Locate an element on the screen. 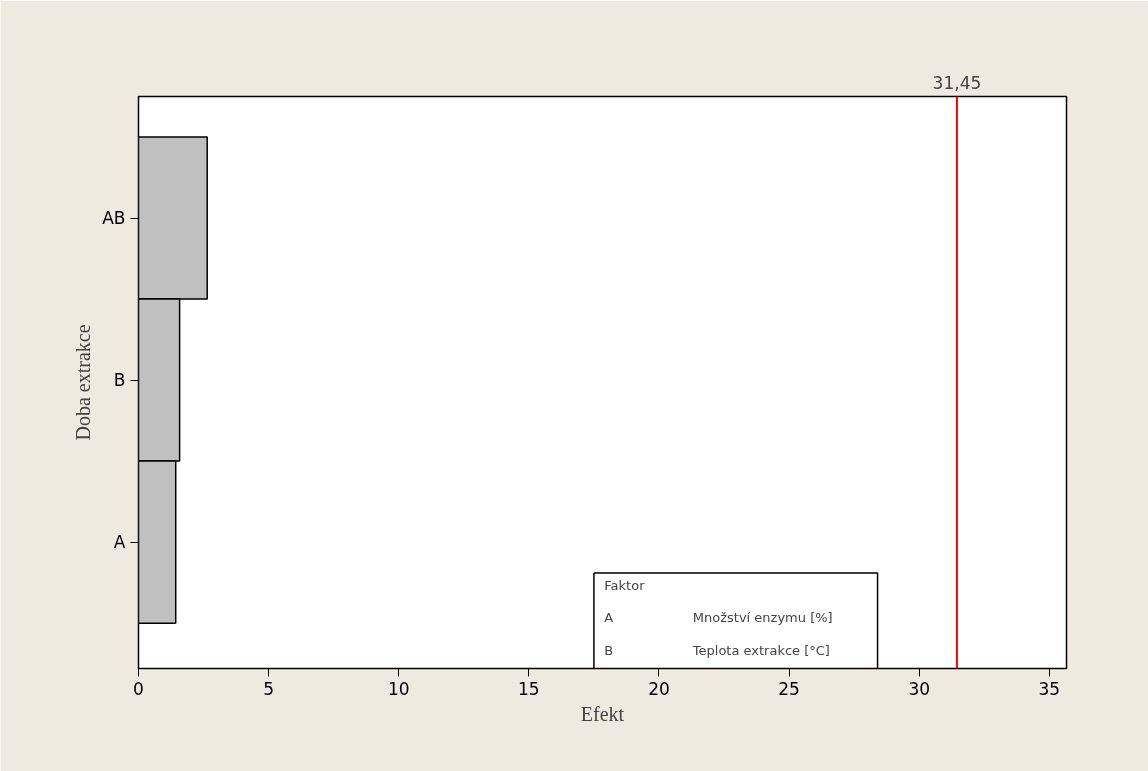 The image size is (1148, 771). y-tick-label: A is located at coordinates (119, 542).